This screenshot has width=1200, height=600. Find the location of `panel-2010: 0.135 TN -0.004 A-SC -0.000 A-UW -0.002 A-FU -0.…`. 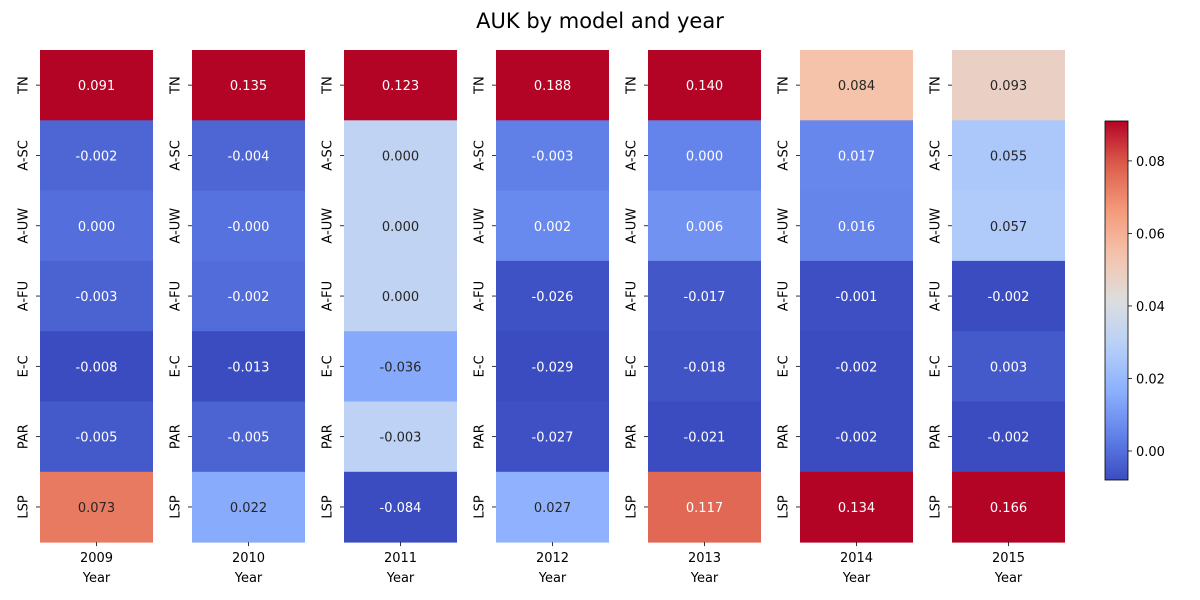

panel-2010: 0.135 TN -0.004 A-SC -0.000 A-UW -0.002 A-FU -0.… is located at coordinates (237, 318).